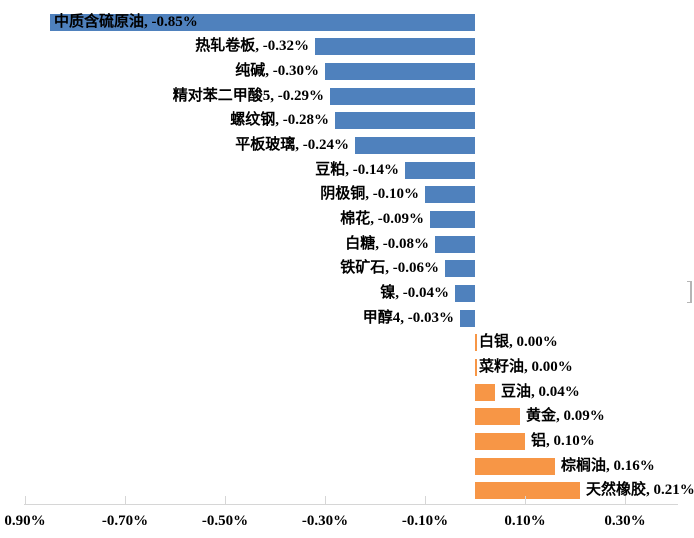  I want to click on bar-label-甲醇4: 甲醇4, -0.03%, so click(408, 317).